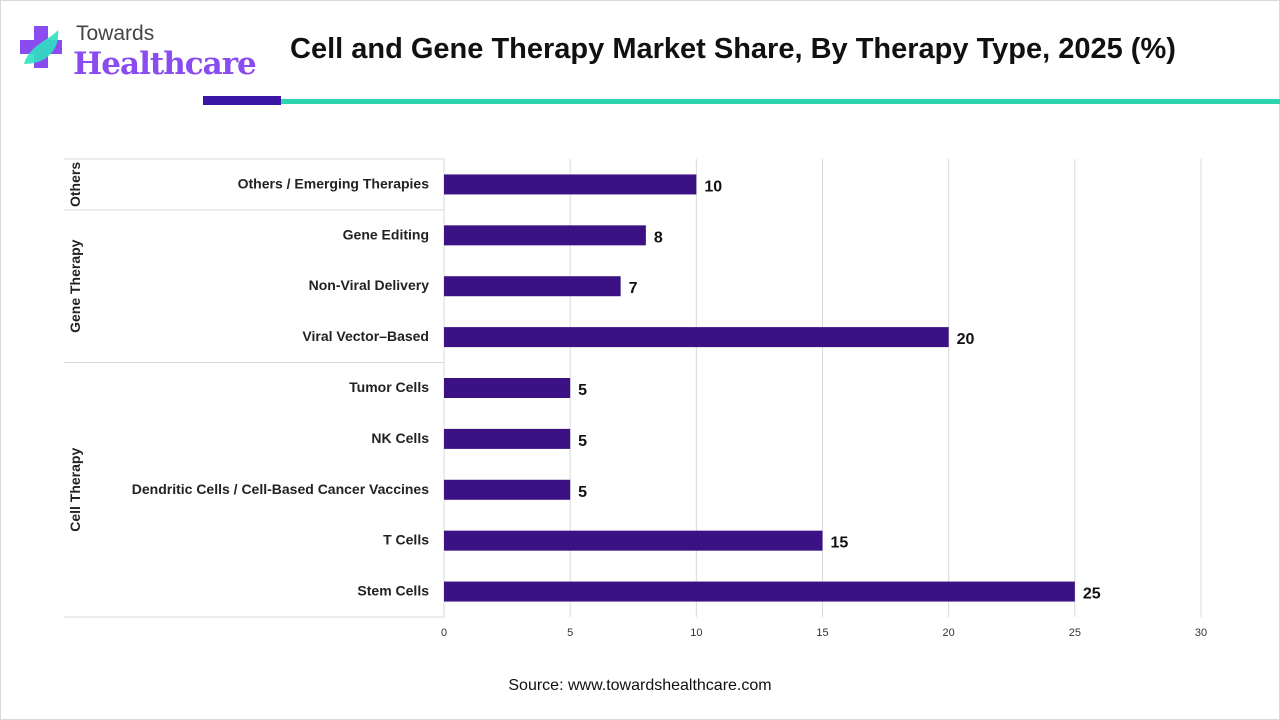 The height and width of the screenshot is (720, 1280). What do you see at coordinates (75, 286) in the screenshot?
I see `group-label: Gene Therapy` at bounding box center [75, 286].